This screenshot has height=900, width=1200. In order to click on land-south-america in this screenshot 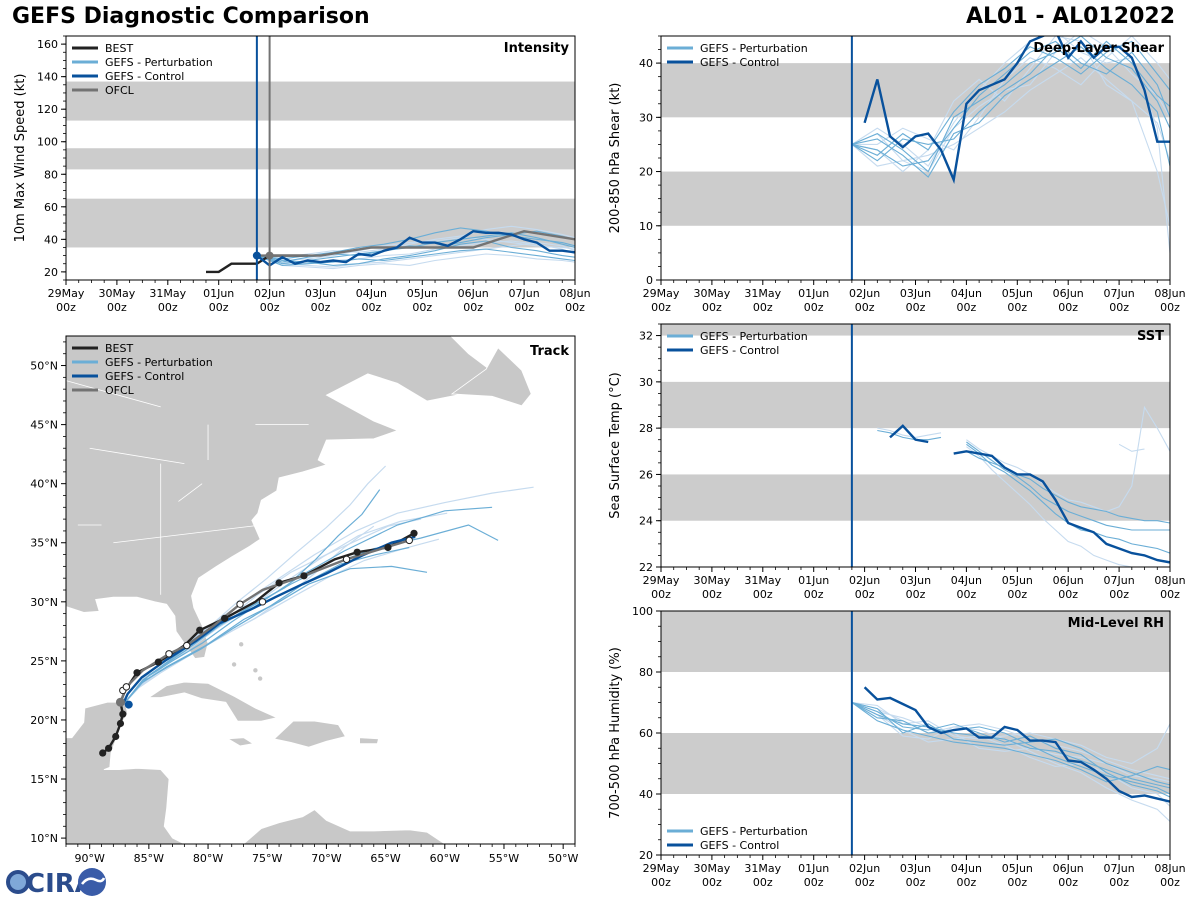, I will do `click(344, 826)`.